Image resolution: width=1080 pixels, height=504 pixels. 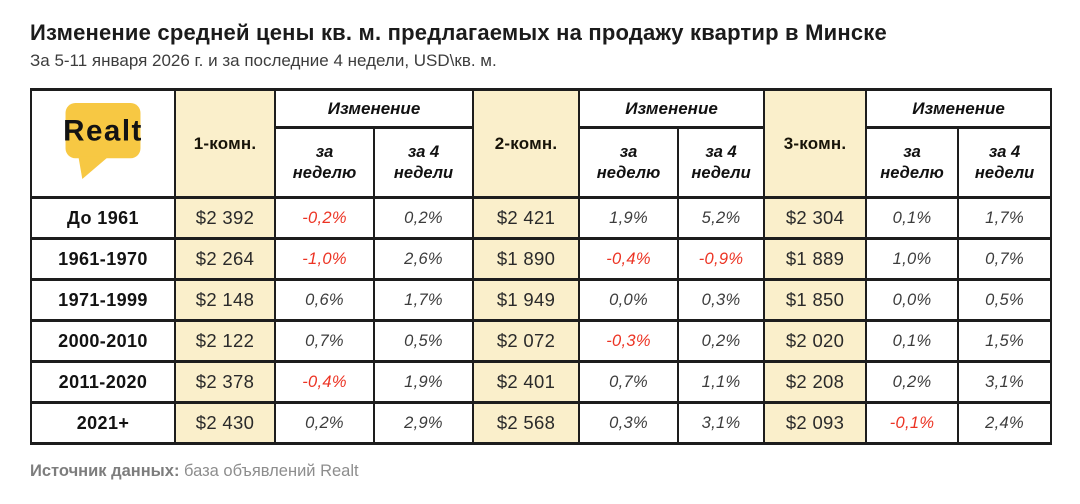 What do you see at coordinates (103, 423) in the screenshot?
I see `row-label: 2021+` at bounding box center [103, 423].